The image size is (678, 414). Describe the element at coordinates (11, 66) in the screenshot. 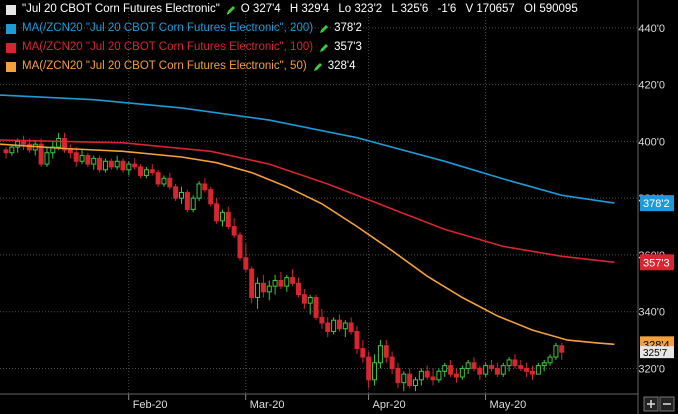

I see `ma50-swatch` at that location.